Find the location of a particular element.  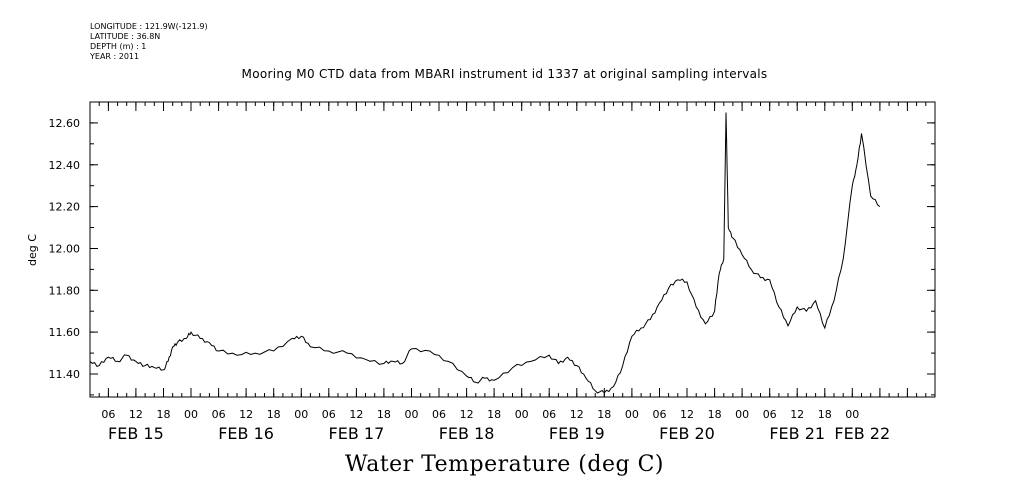

y-tick-label: 11.60 is located at coordinates (65, 332).